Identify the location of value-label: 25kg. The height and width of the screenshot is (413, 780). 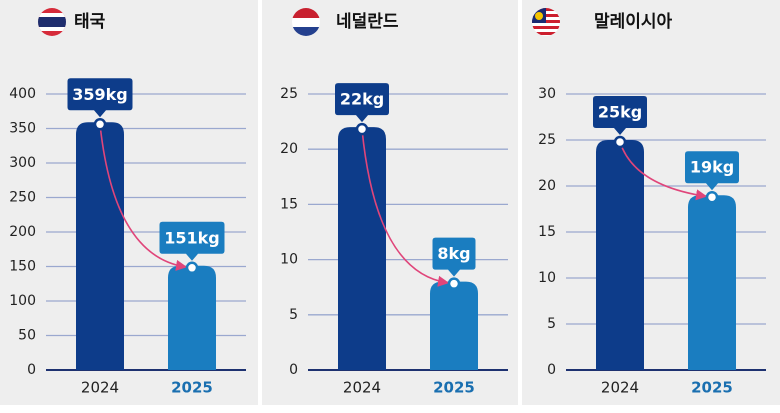
(620, 112).